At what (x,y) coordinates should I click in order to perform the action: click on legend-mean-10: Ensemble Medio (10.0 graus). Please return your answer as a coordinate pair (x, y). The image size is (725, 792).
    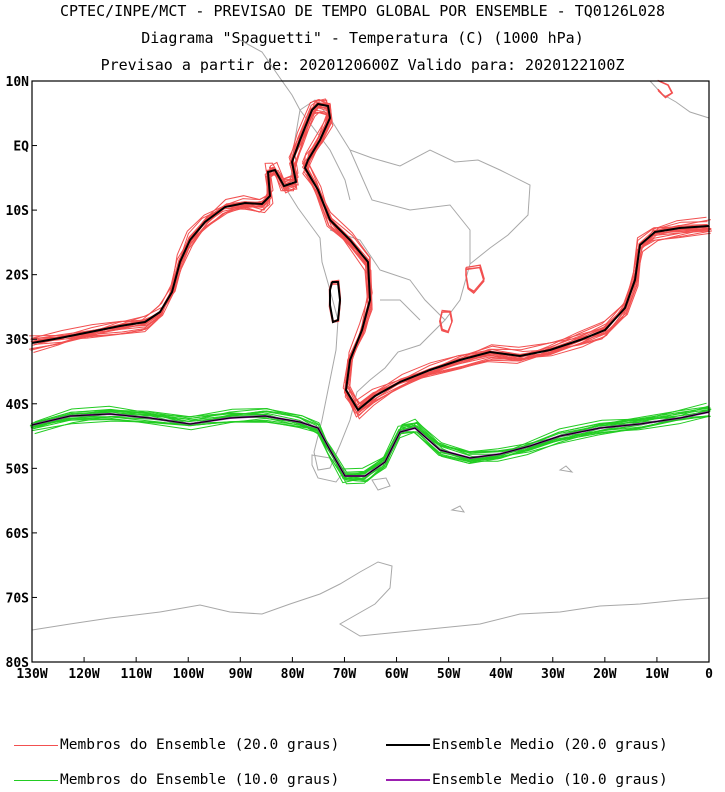
    Looking at the image, I should click on (527, 780).